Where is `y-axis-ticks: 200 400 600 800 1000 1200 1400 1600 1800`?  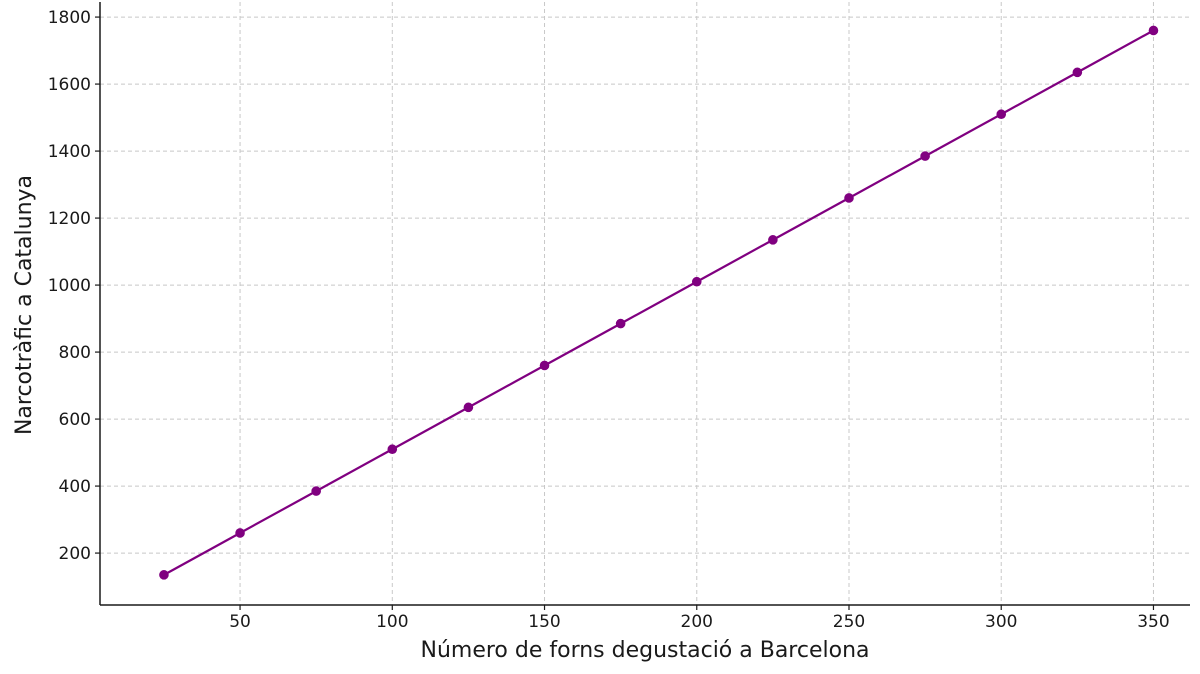
y-axis-ticks: 200 400 600 800 1000 1200 1400 1600 1800 is located at coordinates (74, 286).